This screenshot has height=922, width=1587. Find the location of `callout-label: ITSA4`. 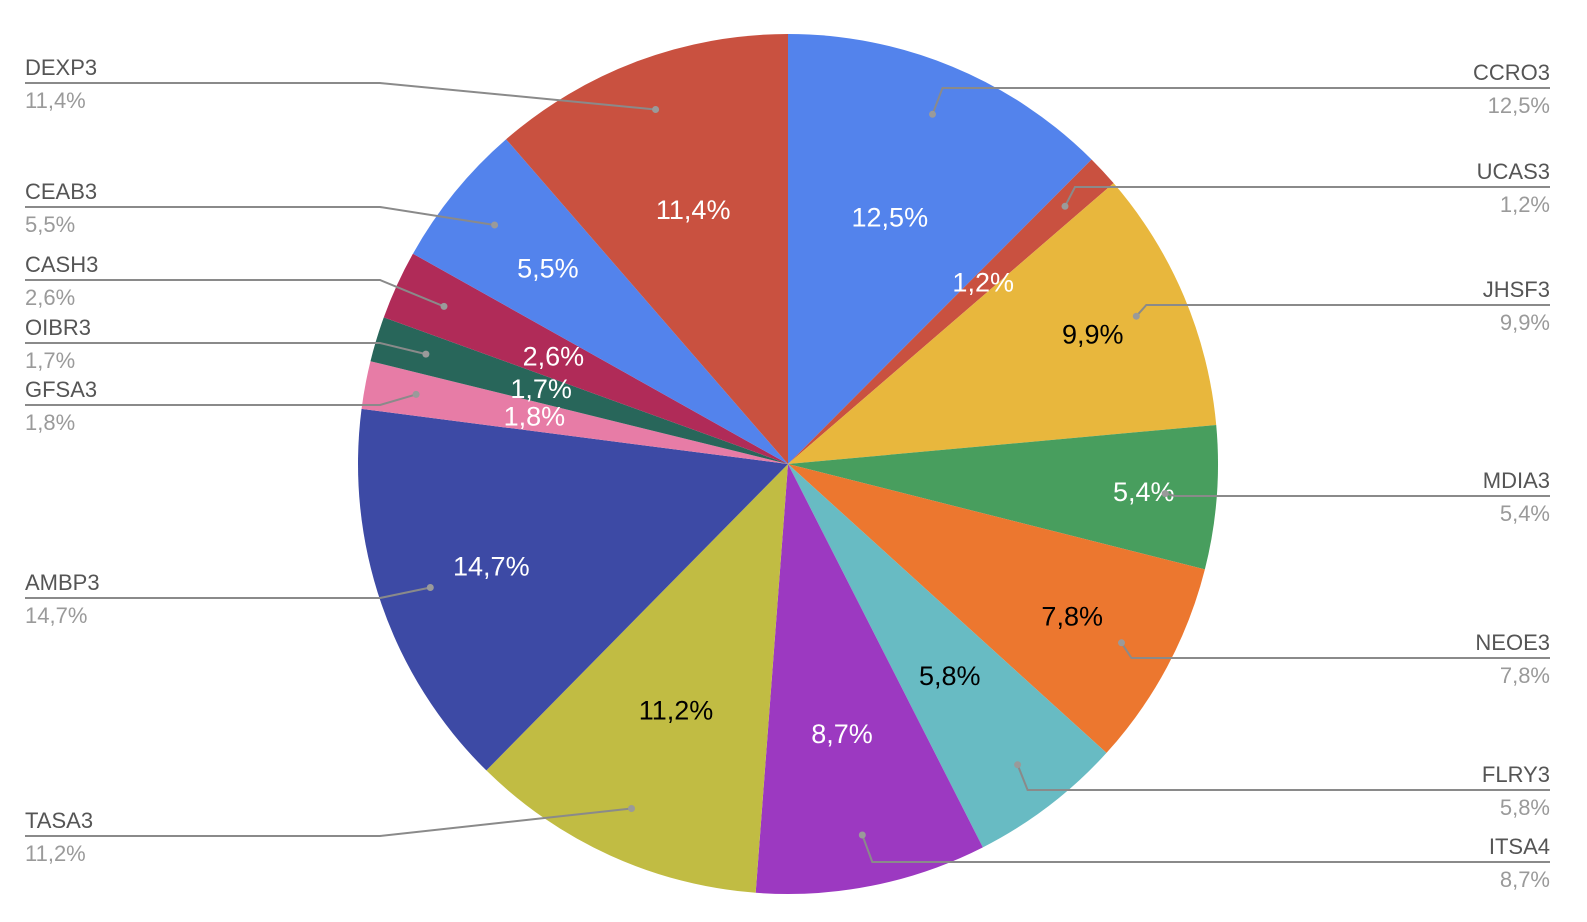

callout-label: ITSA4 is located at coordinates (1519, 846).